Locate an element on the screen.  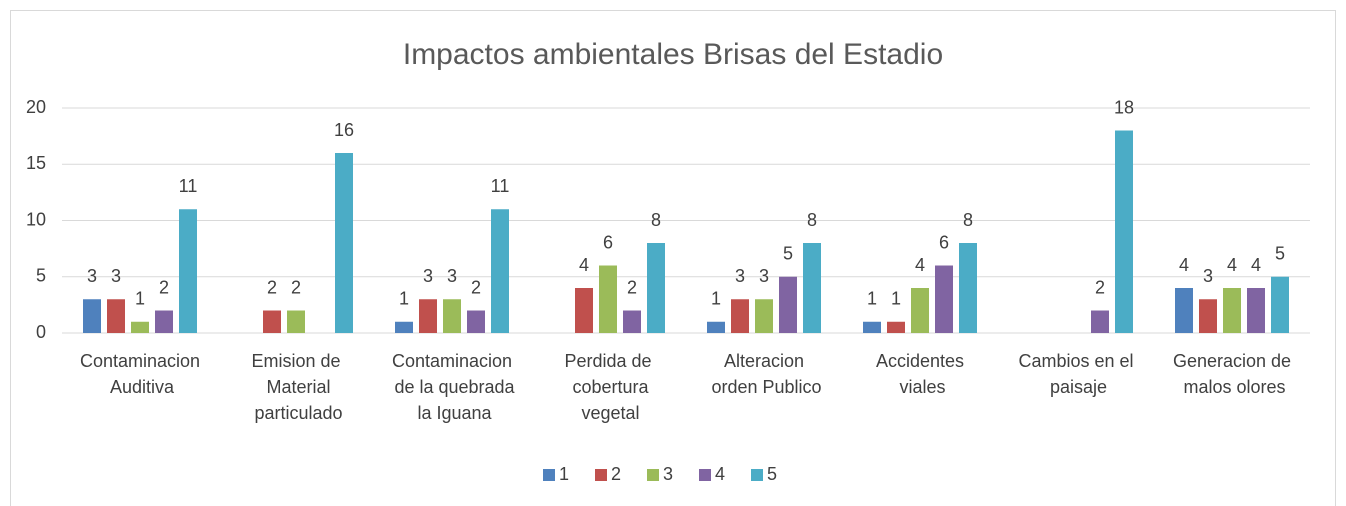
legend-label: 4 is located at coordinates (720, 474).